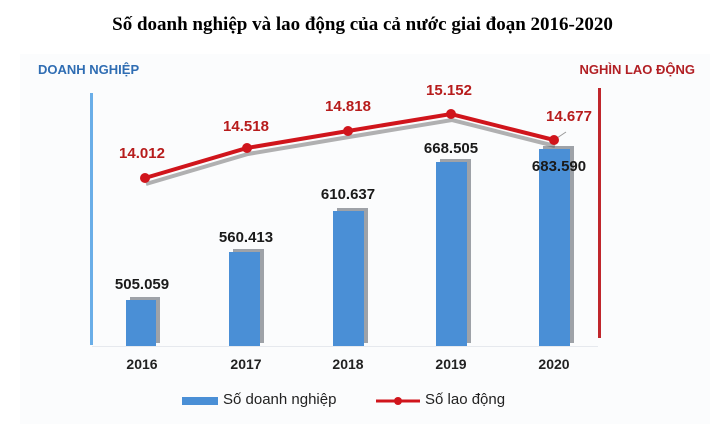 The height and width of the screenshot is (434, 725). What do you see at coordinates (246, 364) in the screenshot?
I see `x-label-2017: 2017` at bounding box center [246, 364].